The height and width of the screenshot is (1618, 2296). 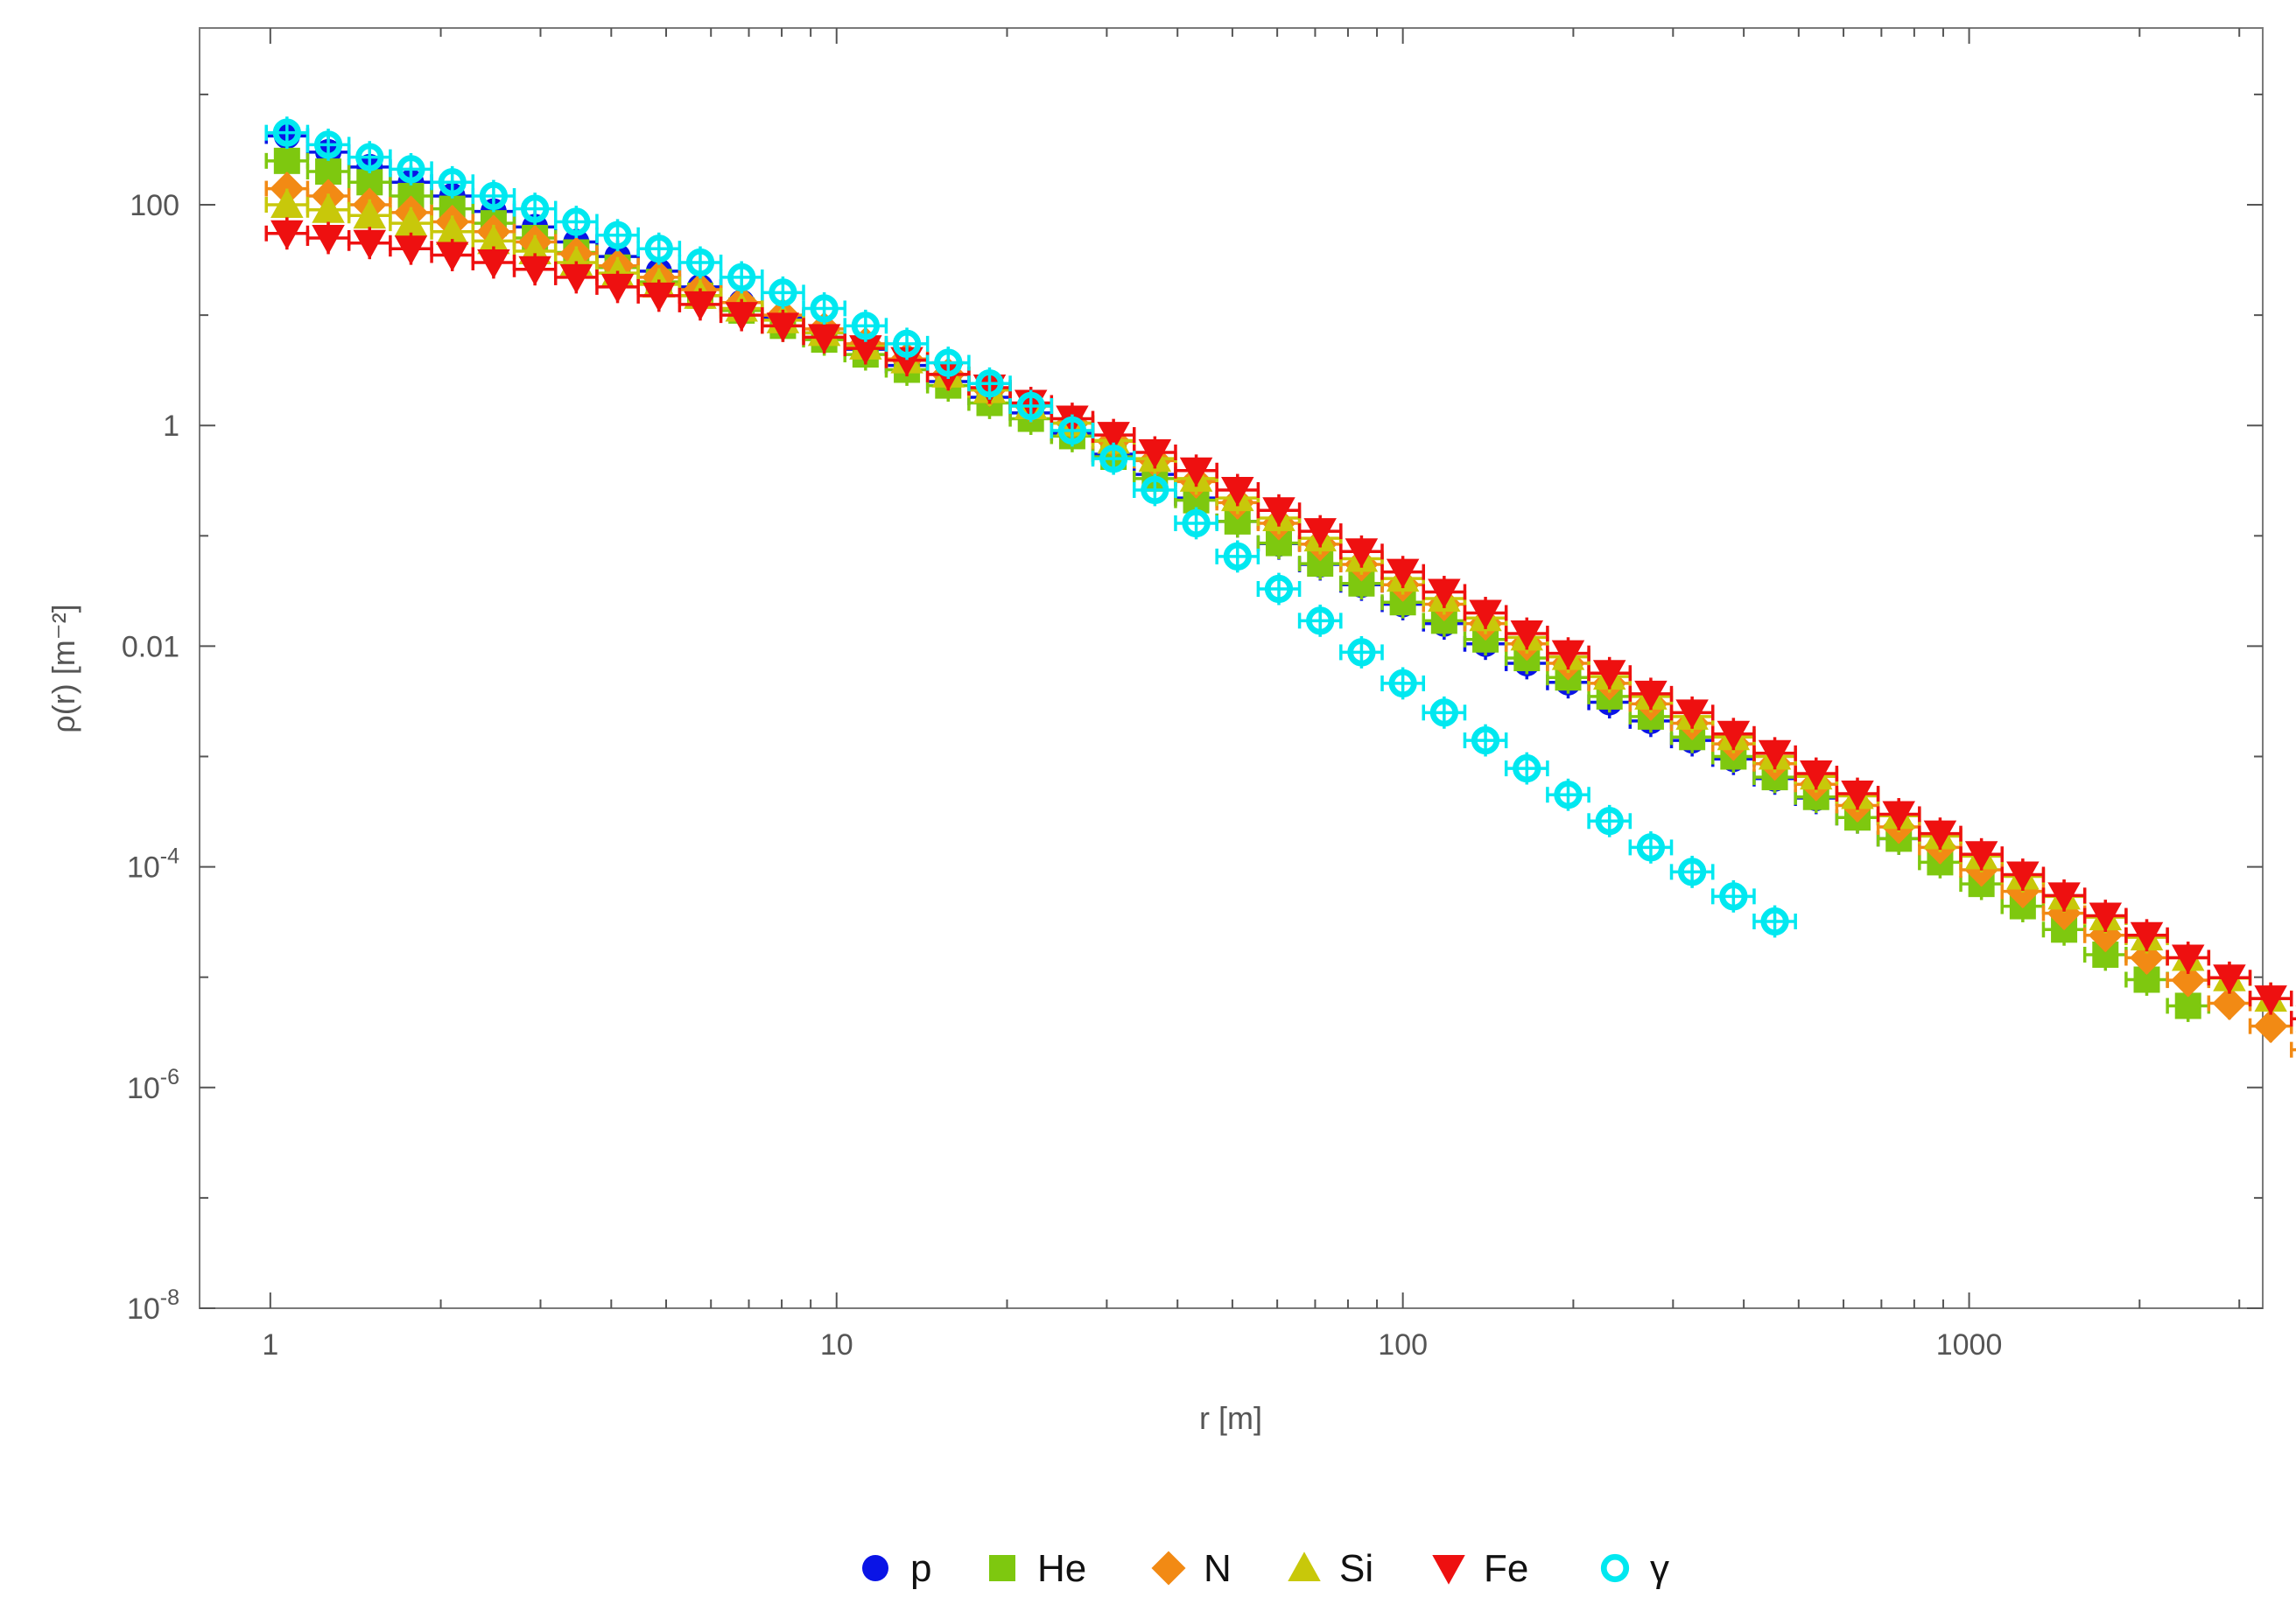 I want to click on legend-item-Fe: Fe, so click(x=1480, y=1569).